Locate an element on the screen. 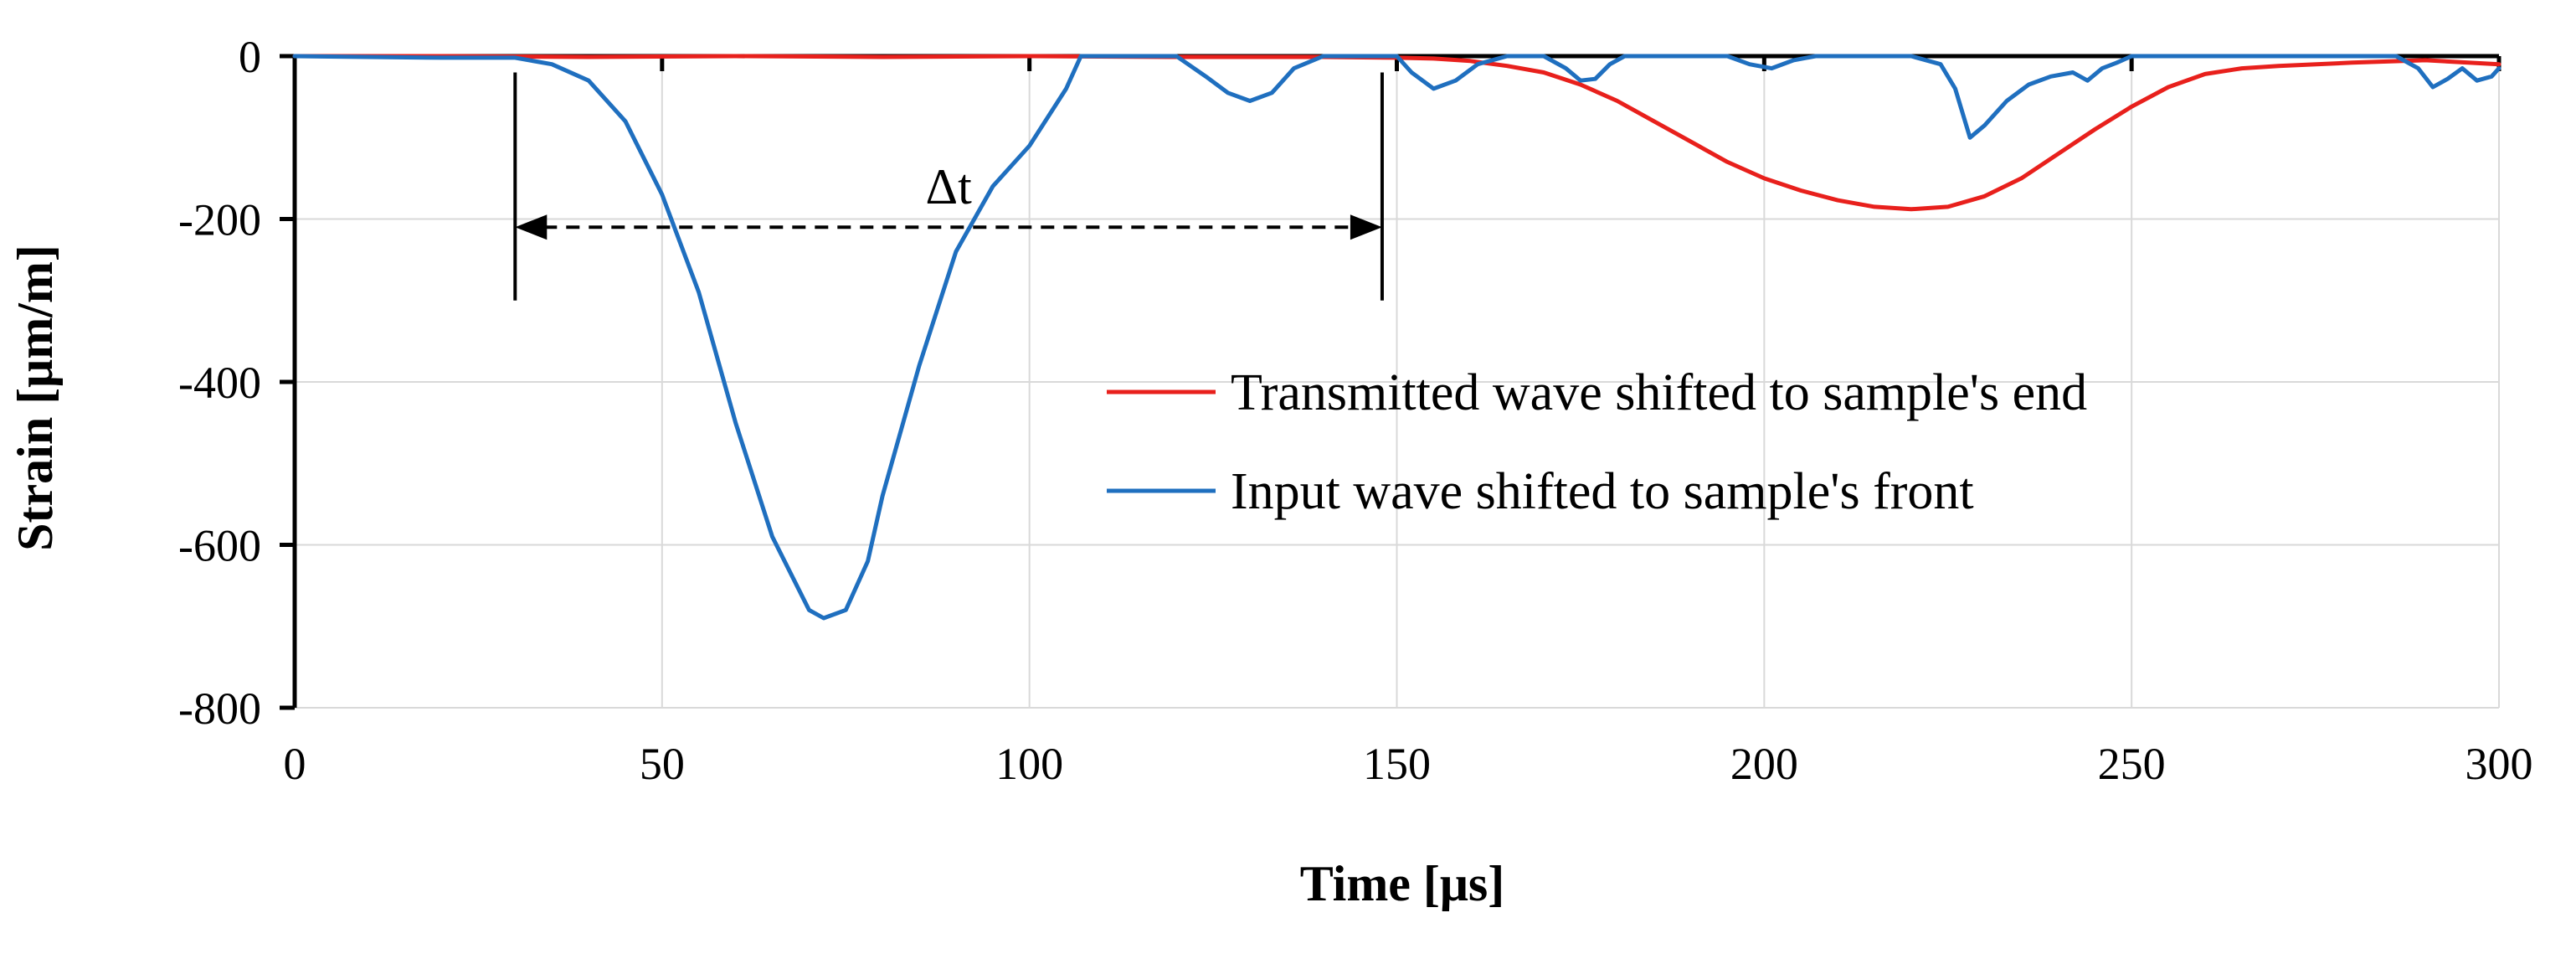 The width and height of the screenshot is (2576, 954). y-tick-label: -400 is located at coordinates (220, 383).